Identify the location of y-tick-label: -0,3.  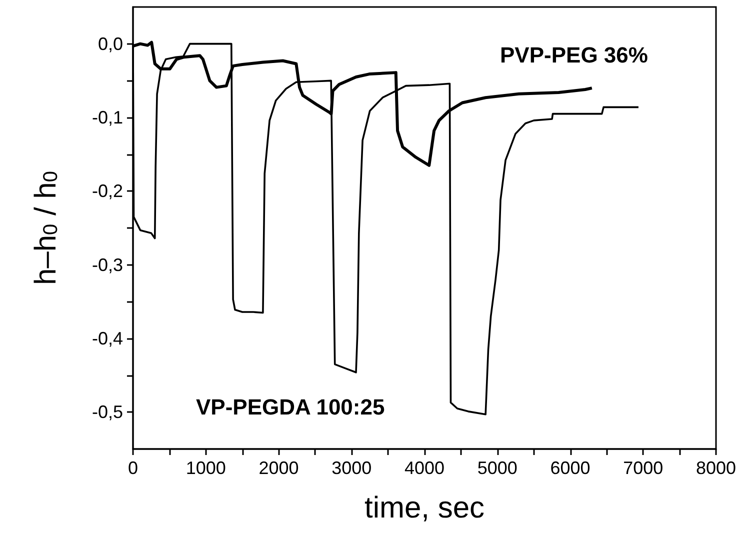
(107, 264).